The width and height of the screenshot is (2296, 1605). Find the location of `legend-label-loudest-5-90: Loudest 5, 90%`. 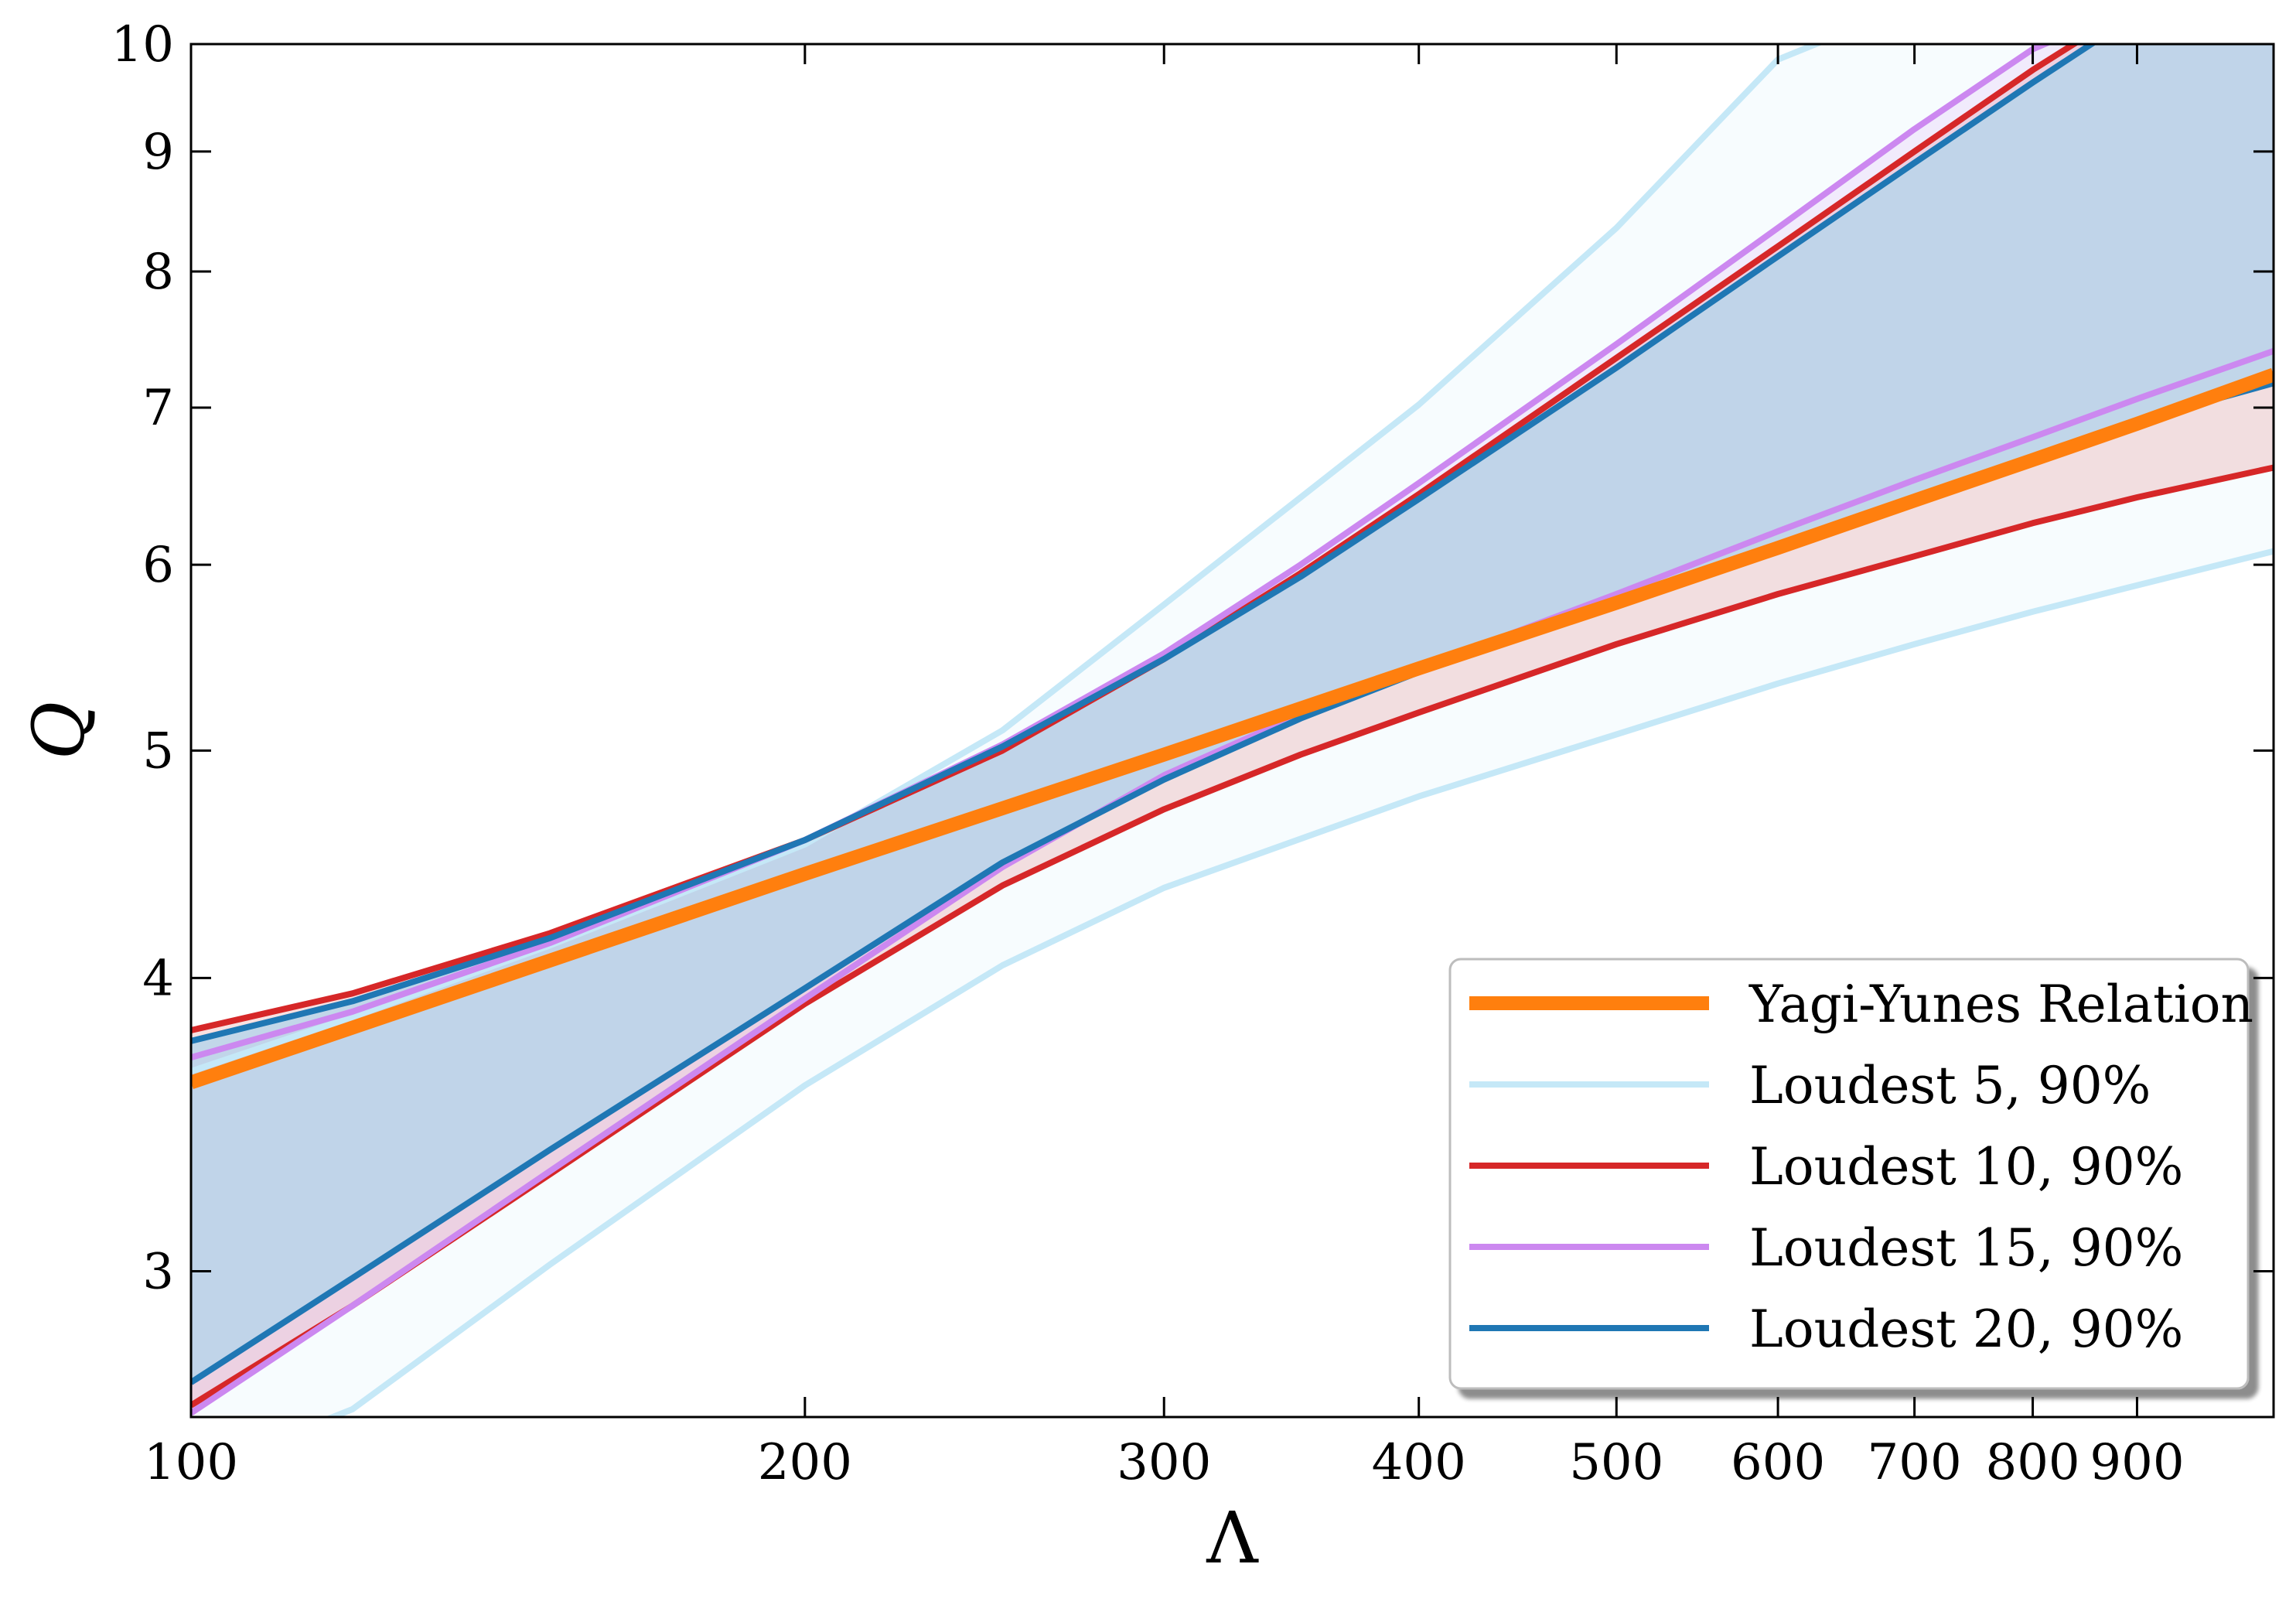

legend-label-loudest-5-90: Loudest 5, 90% is located at coordinates (1950, 1085).